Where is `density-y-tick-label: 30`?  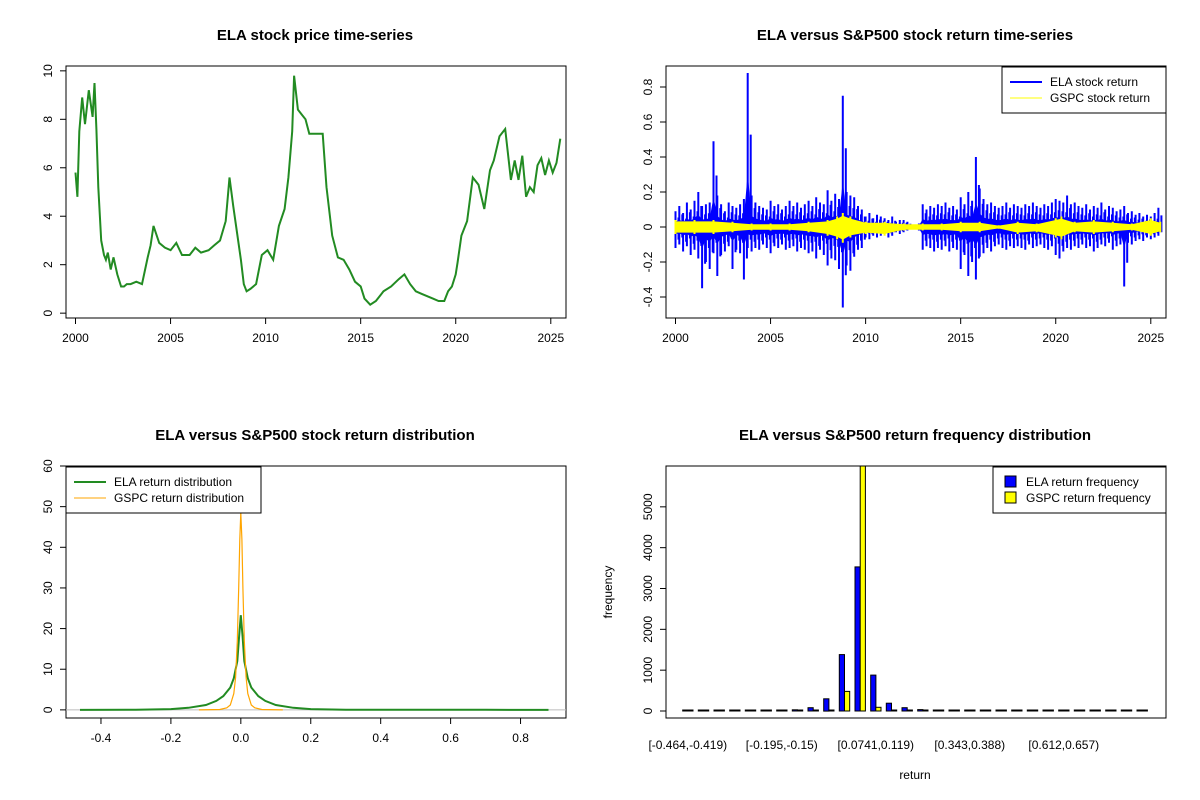
density-y-tick-label: 30 is located at coordinates (48, 588).